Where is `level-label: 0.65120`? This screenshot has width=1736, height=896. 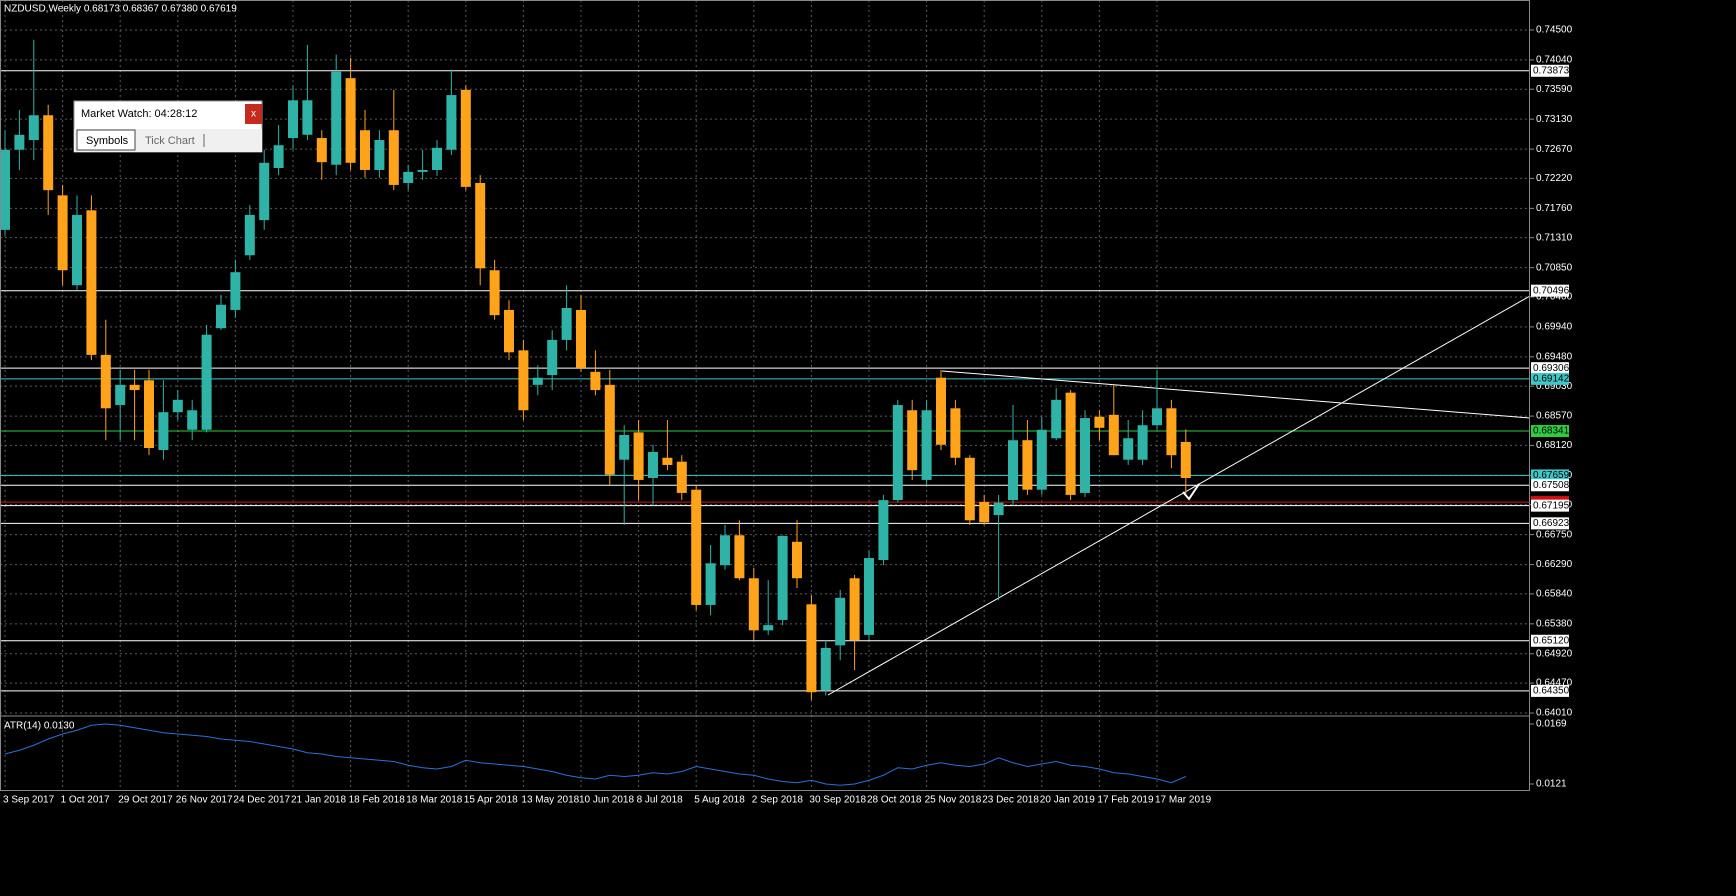 level-label: 0.65120 is located at coordinates (1551, 640).